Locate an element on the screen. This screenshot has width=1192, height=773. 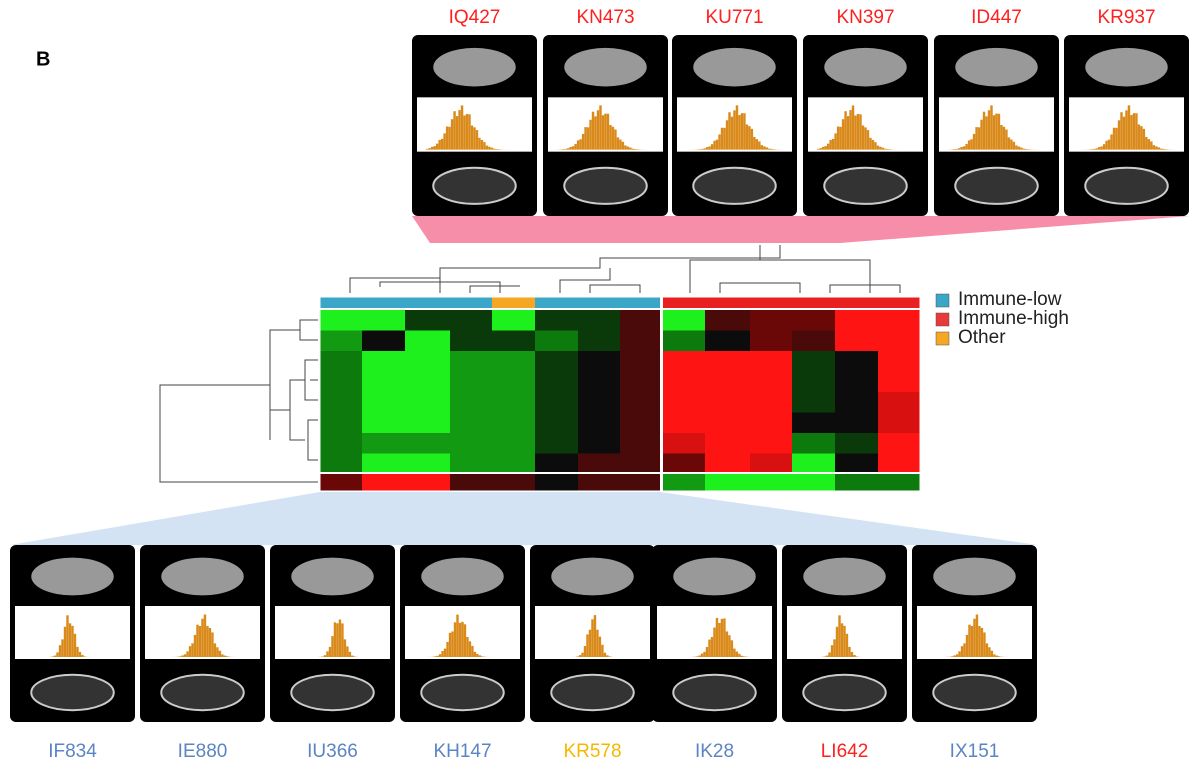
sample-name: IQ427 is located at coordinates (475, 17).